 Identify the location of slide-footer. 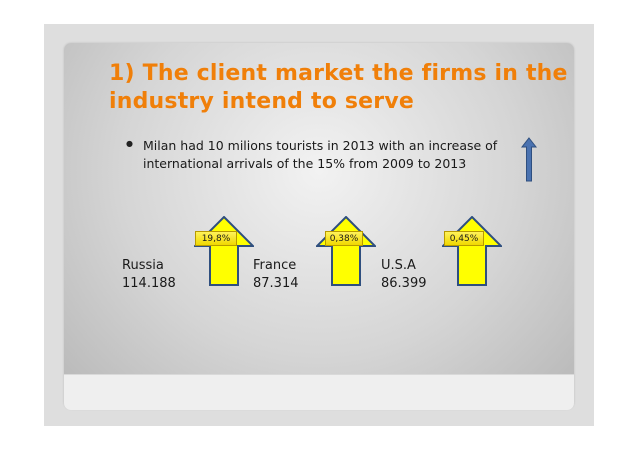
(319, 392).